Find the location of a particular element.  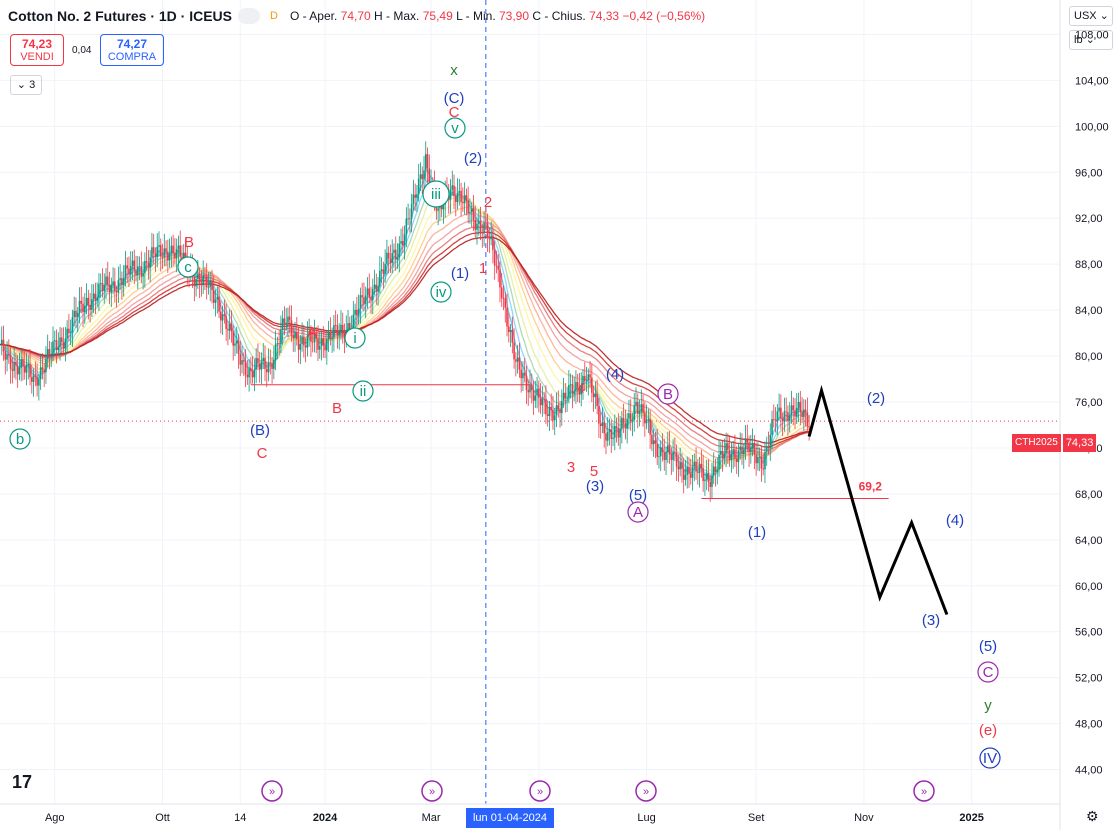

wave-label: B is located at coordinates (189, 242).